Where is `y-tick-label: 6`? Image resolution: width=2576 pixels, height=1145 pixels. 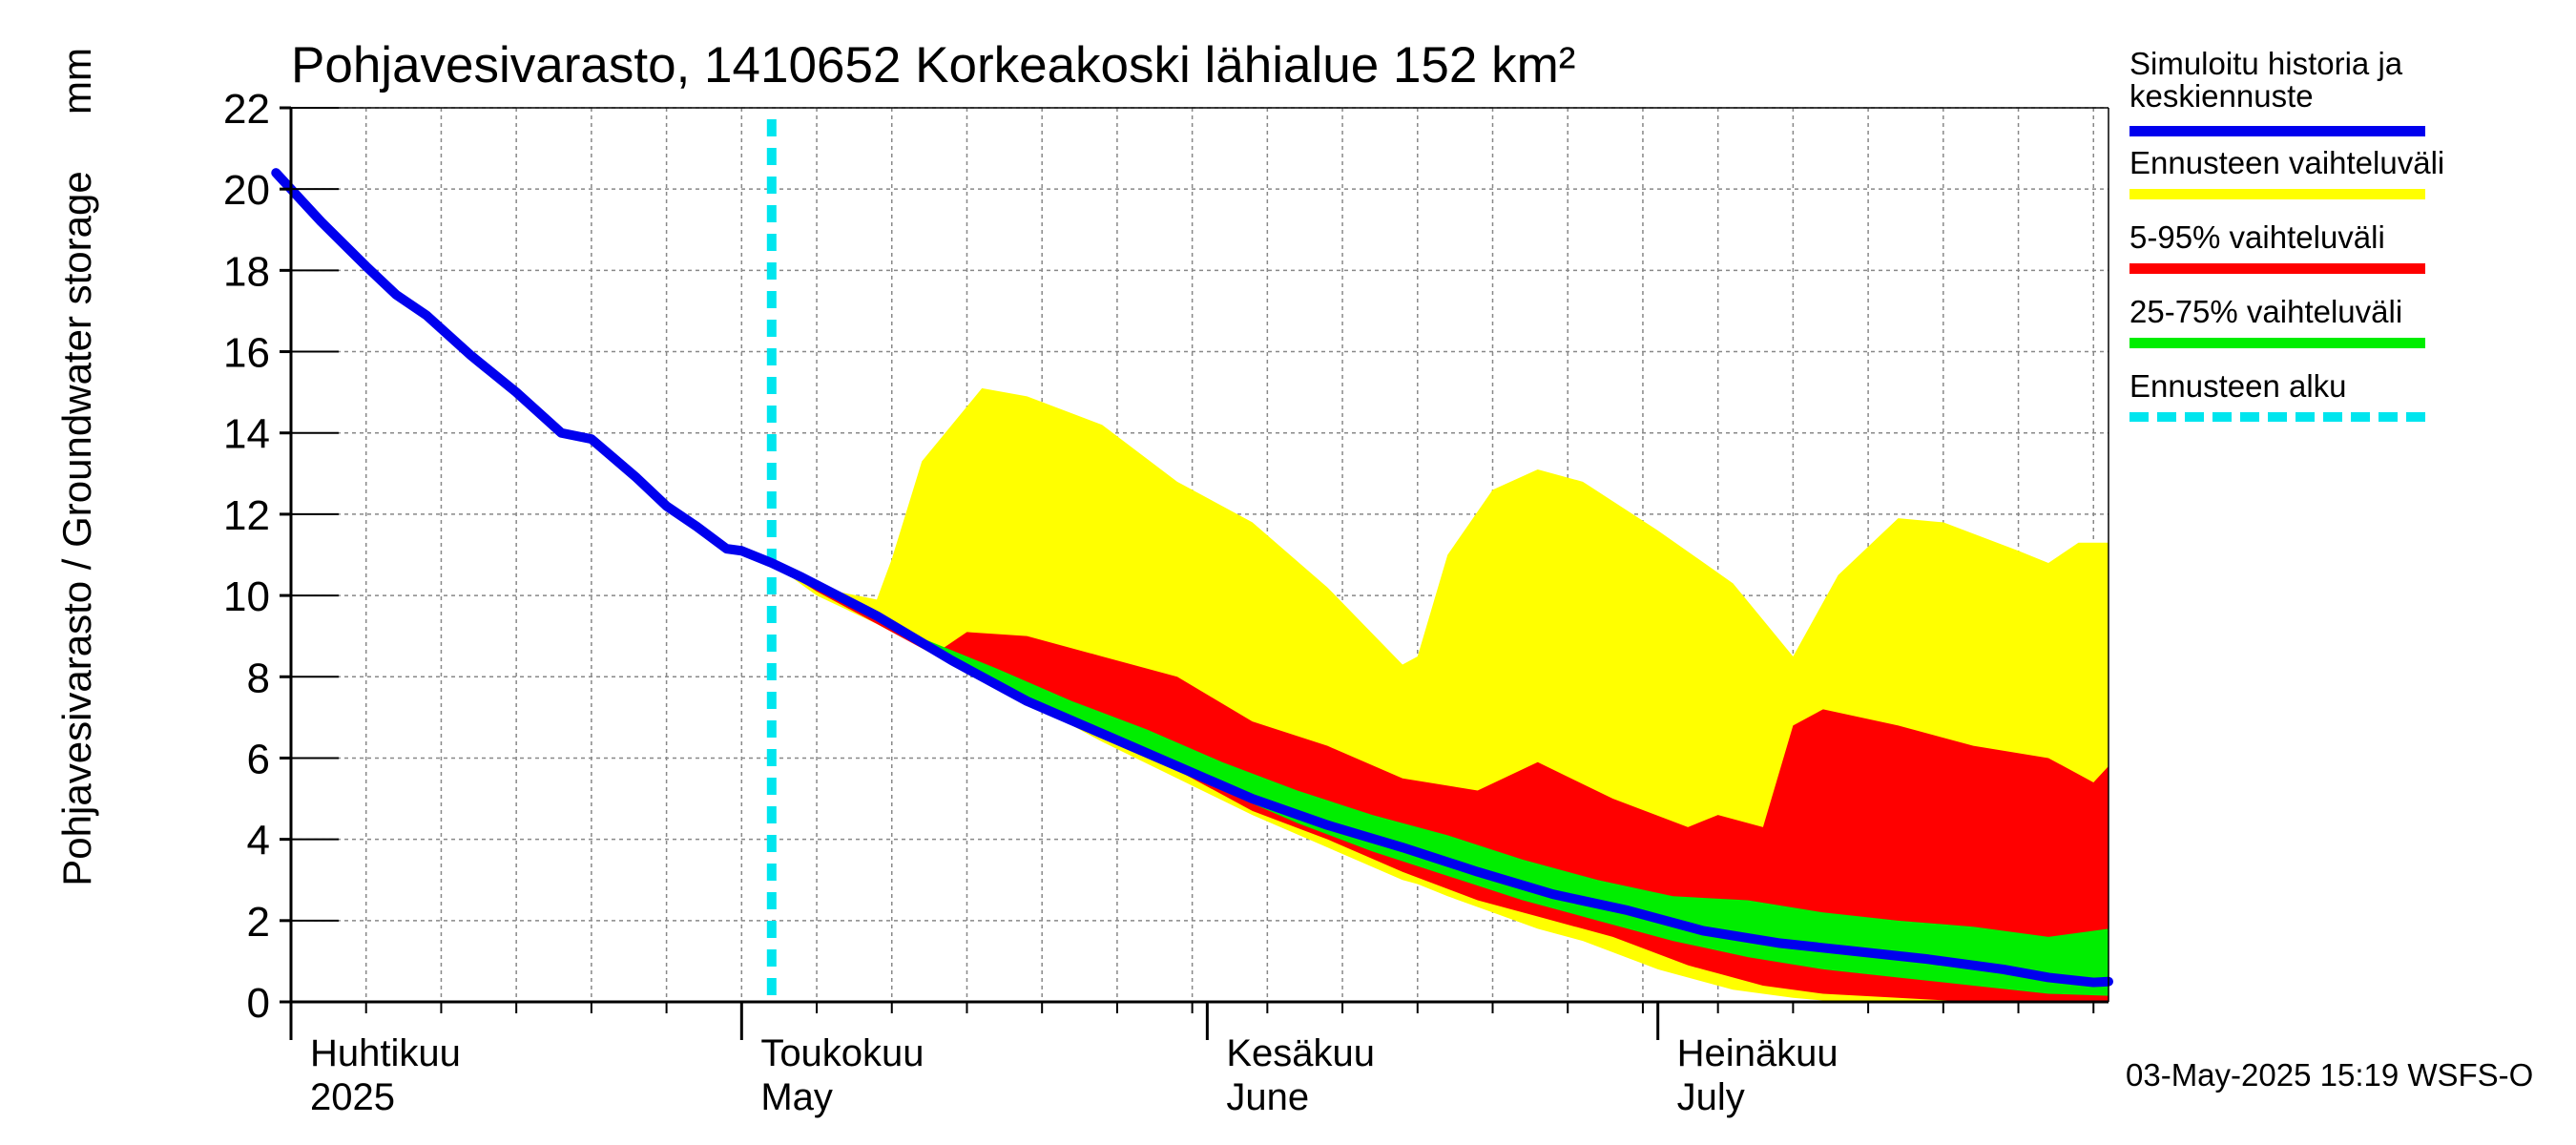 y-tick-label: 6 is located at coordinates (258, 759).